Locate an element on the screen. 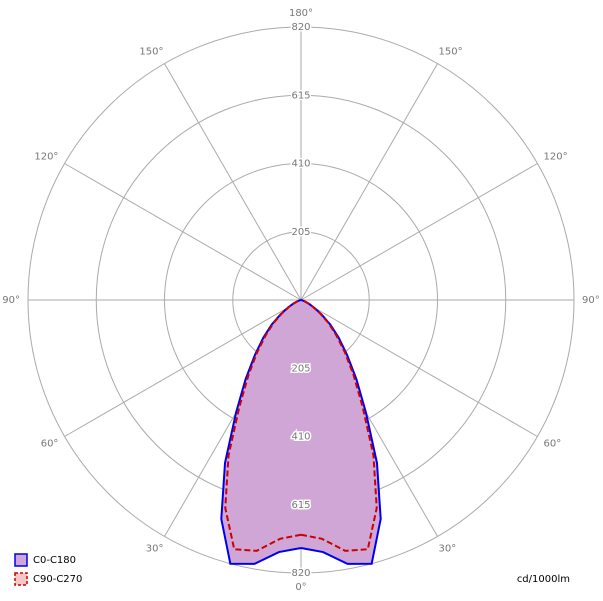 Image resolution: width=603 pixels, height=601 pixels. curves is located at coordinates (301, 432).